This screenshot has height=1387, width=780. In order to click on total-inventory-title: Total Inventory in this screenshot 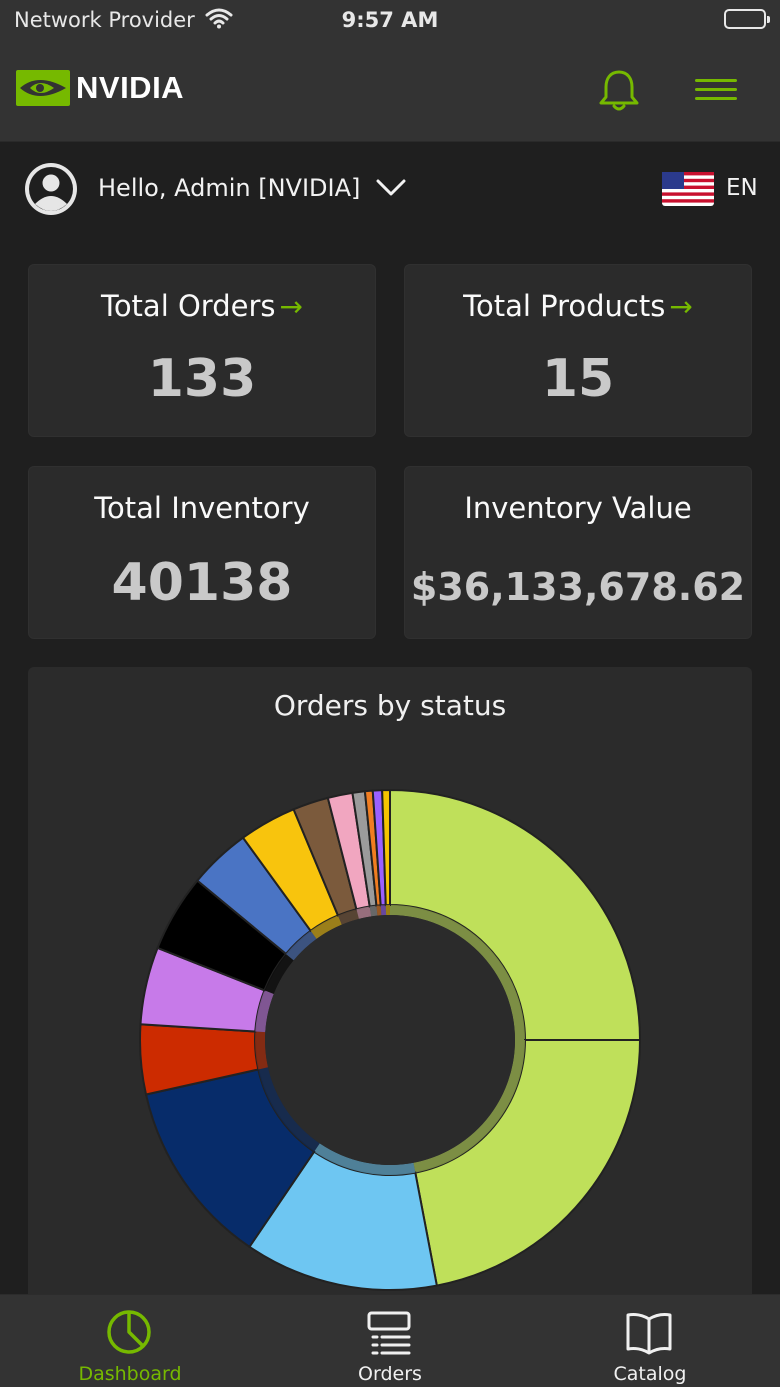, I will do `click(202, 508)`.